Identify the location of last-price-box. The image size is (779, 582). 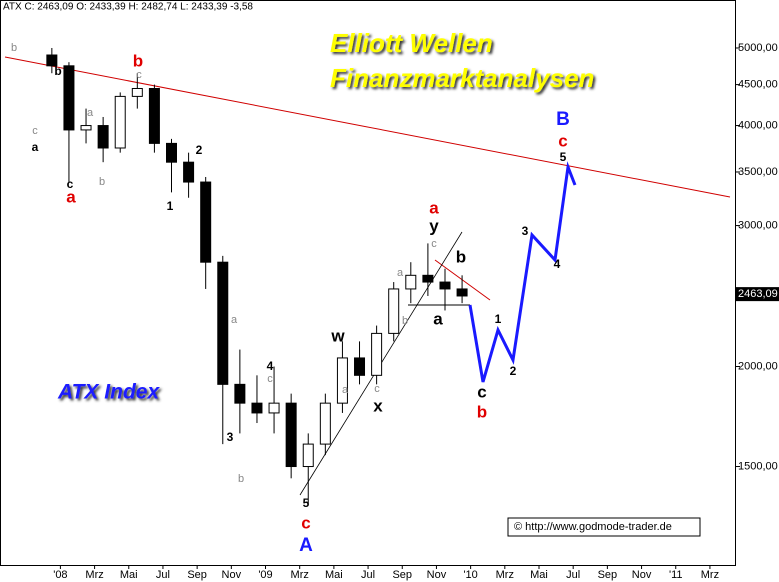
(757, 294).